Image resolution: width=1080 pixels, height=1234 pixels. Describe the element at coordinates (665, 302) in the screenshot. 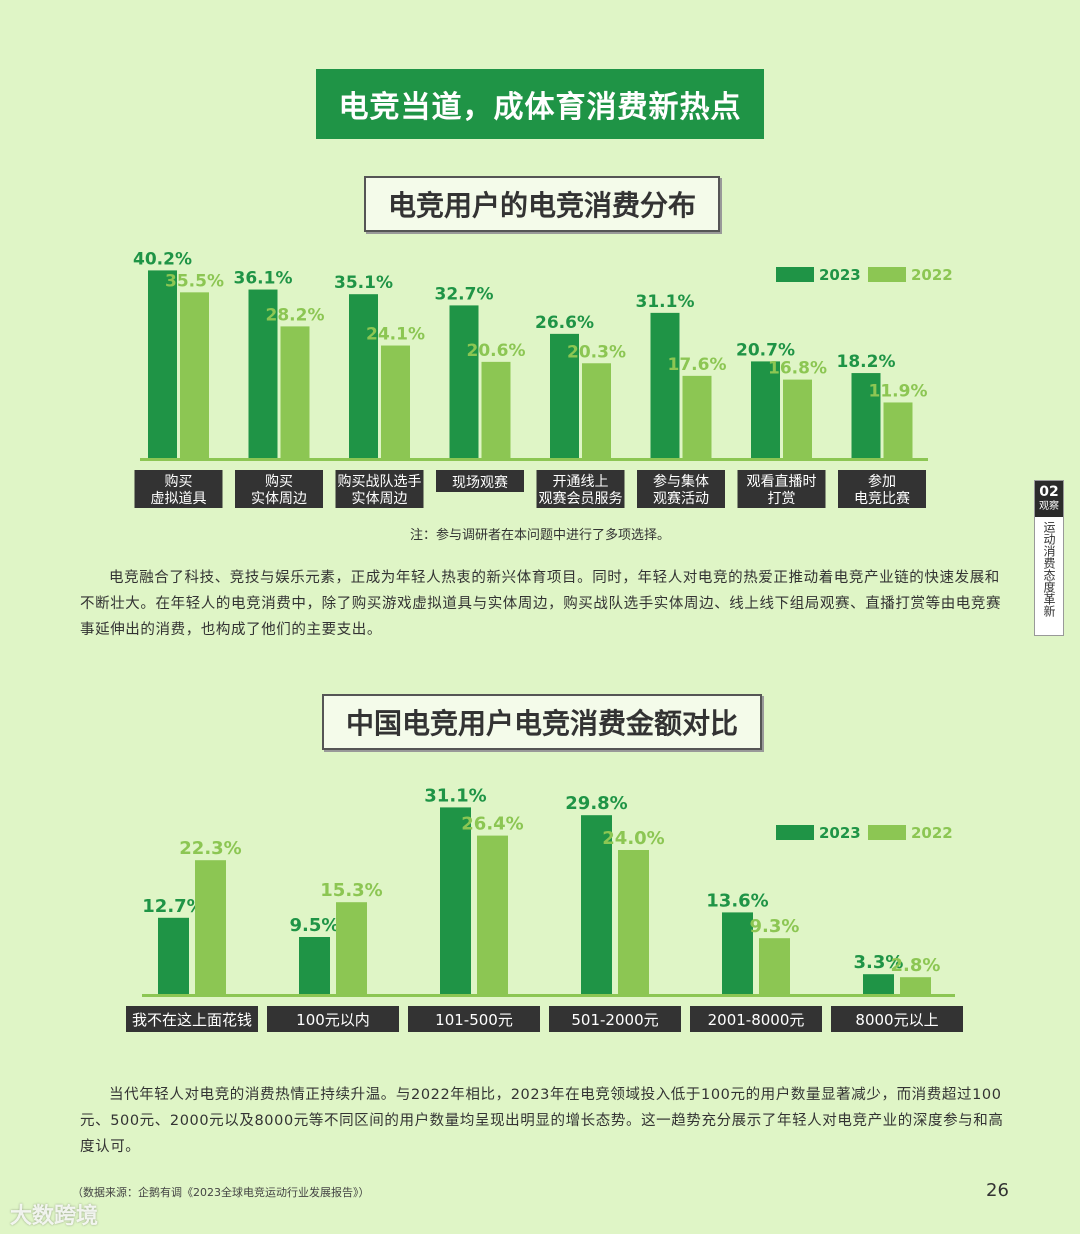

I see `data-label-2023-5: 31.1%` at that location.